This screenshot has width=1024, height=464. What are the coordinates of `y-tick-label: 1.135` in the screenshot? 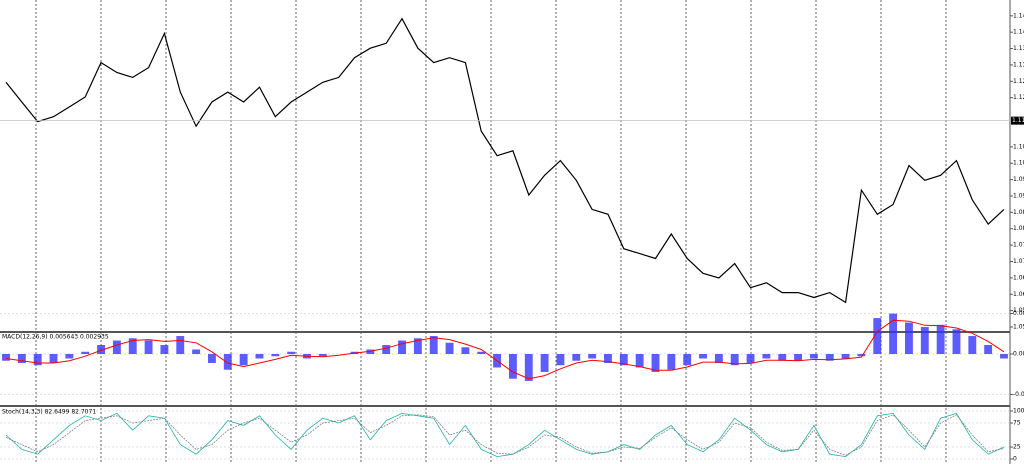 It's located at (1018, 48).